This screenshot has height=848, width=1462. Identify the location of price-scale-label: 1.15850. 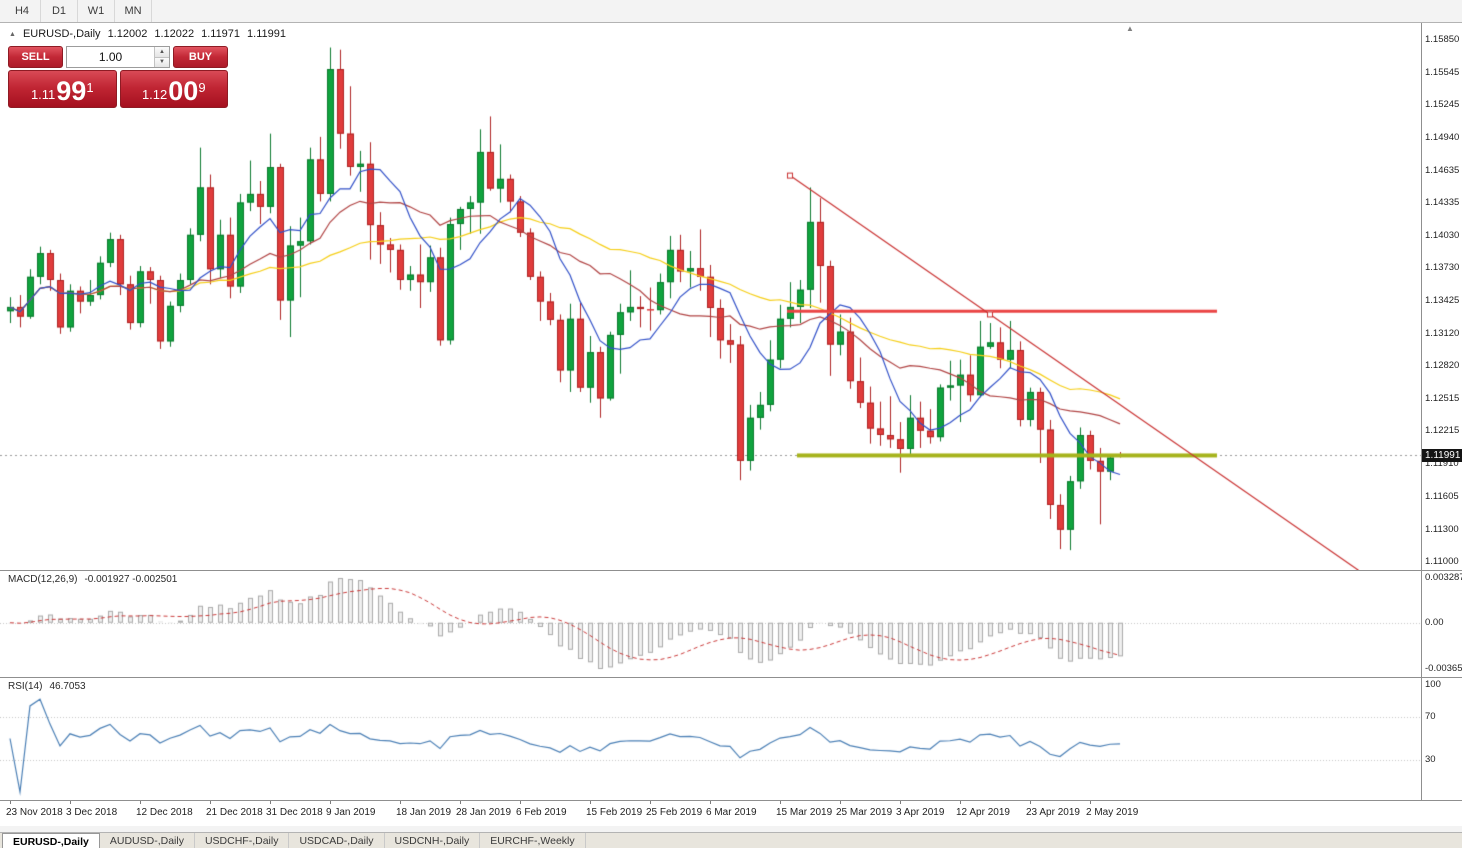
(1442, 39).